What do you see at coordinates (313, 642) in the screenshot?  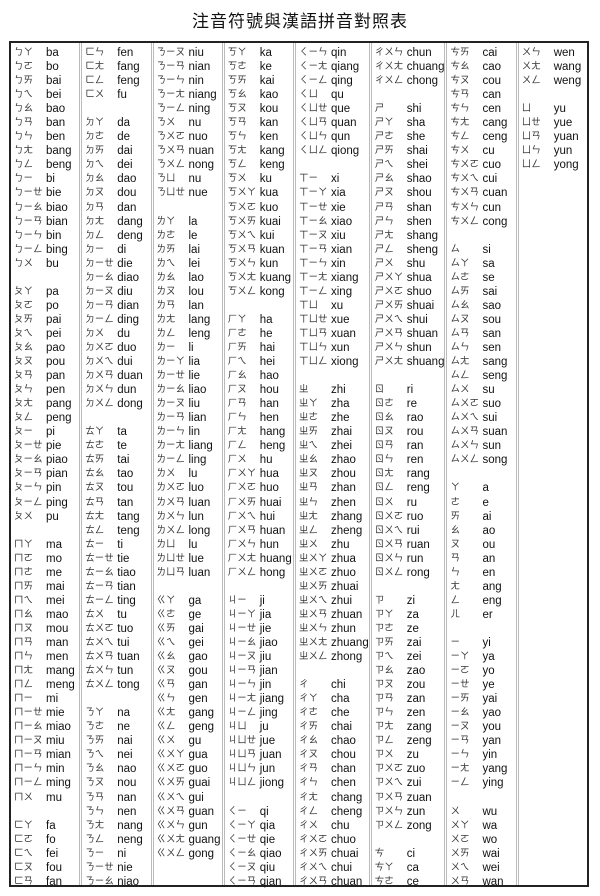 I see `zhuyin-cell: ㄓㄨㄤ` at bounding box center [313, 642].